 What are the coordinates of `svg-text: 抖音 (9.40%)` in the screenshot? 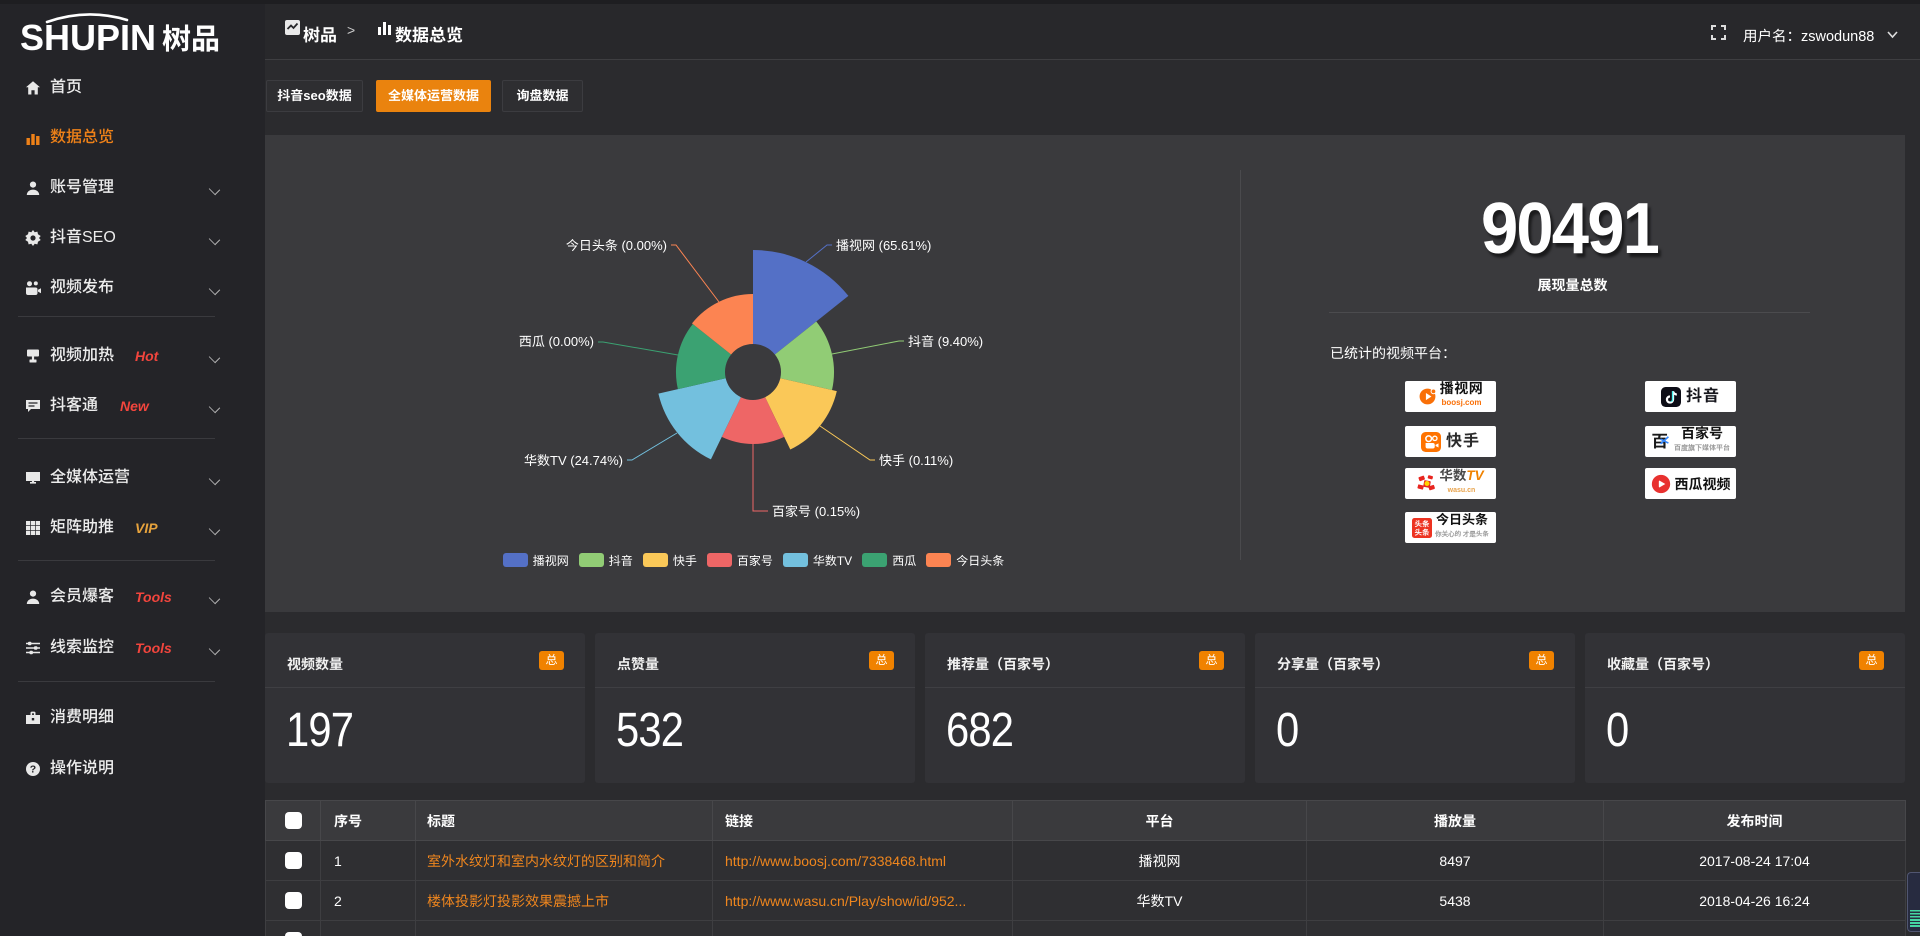 It's located at (945, 341).